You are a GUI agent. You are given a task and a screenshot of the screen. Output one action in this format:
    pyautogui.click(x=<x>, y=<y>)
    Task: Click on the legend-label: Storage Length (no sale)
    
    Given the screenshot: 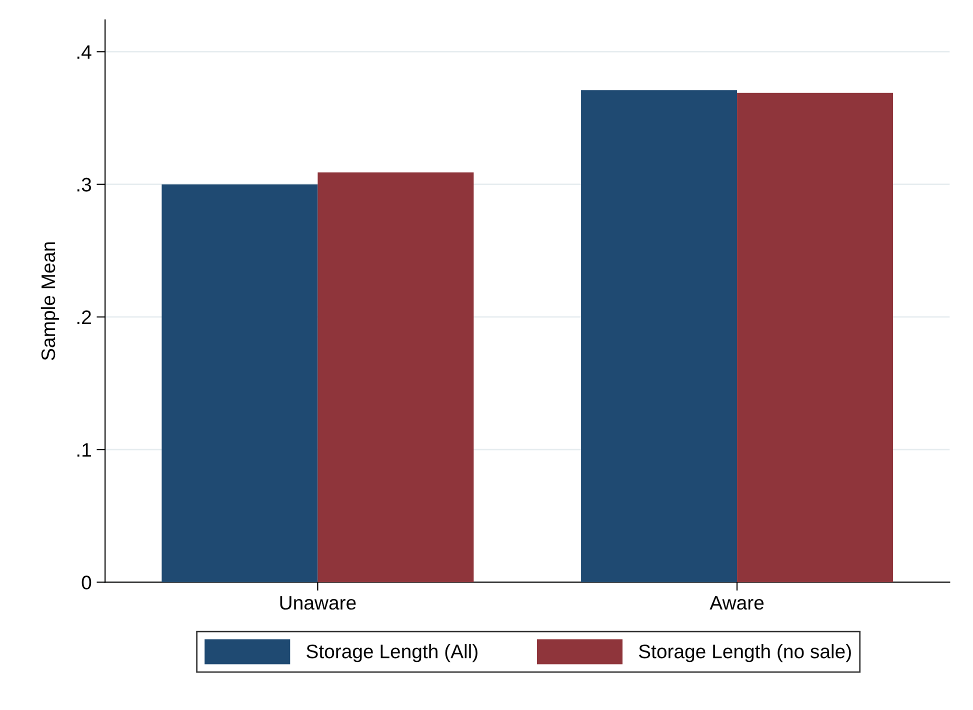 What is the action you would take?
    pyautogui.click(x=744, y=653)
    